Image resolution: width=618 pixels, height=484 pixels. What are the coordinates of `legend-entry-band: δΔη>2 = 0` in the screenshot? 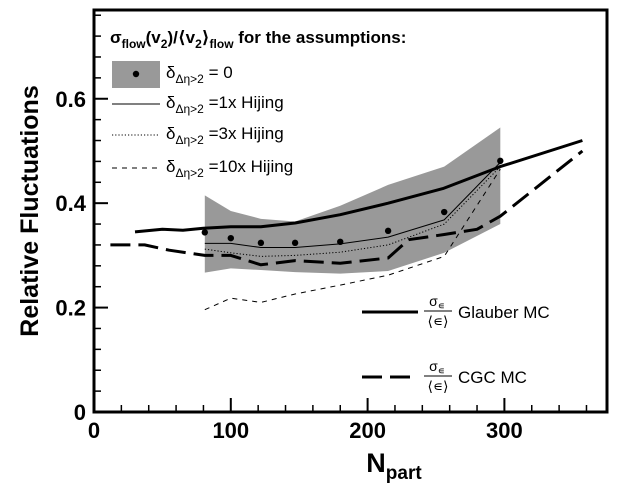 It's located at (172, 74).